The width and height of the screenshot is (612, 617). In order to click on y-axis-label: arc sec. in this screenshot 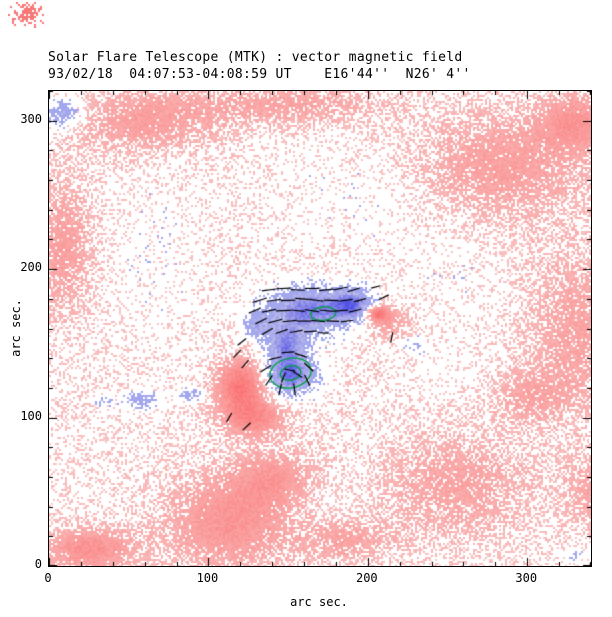, I will do `click(16, 328)`.